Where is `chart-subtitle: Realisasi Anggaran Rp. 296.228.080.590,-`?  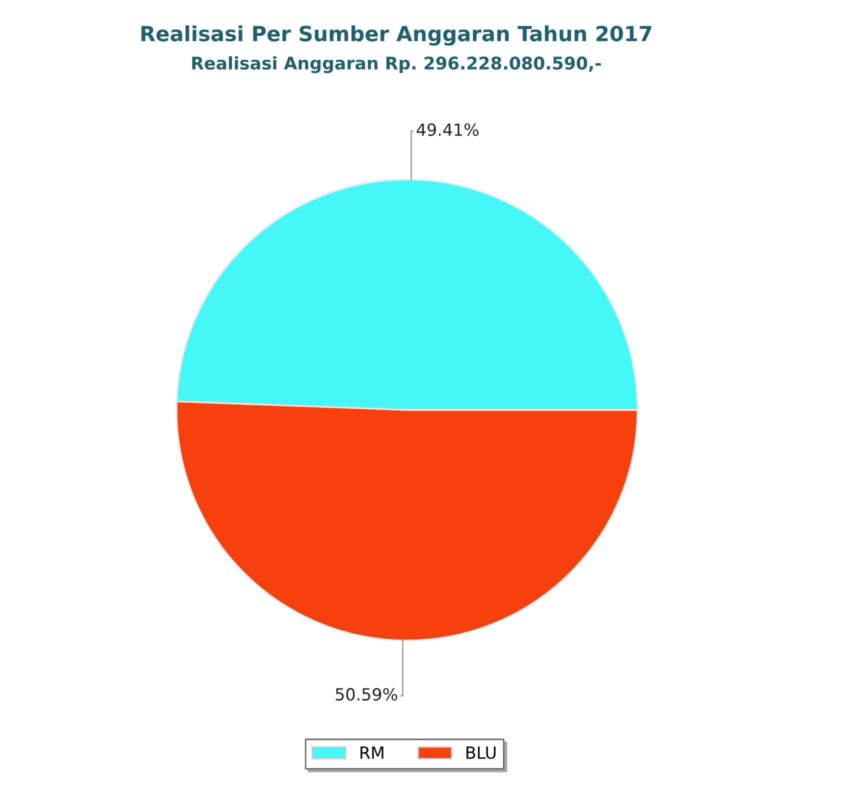
chart-subtitle: Realisasi Anggaran Rp. 296.228.080.590,- is located at coordinates (396, 65).